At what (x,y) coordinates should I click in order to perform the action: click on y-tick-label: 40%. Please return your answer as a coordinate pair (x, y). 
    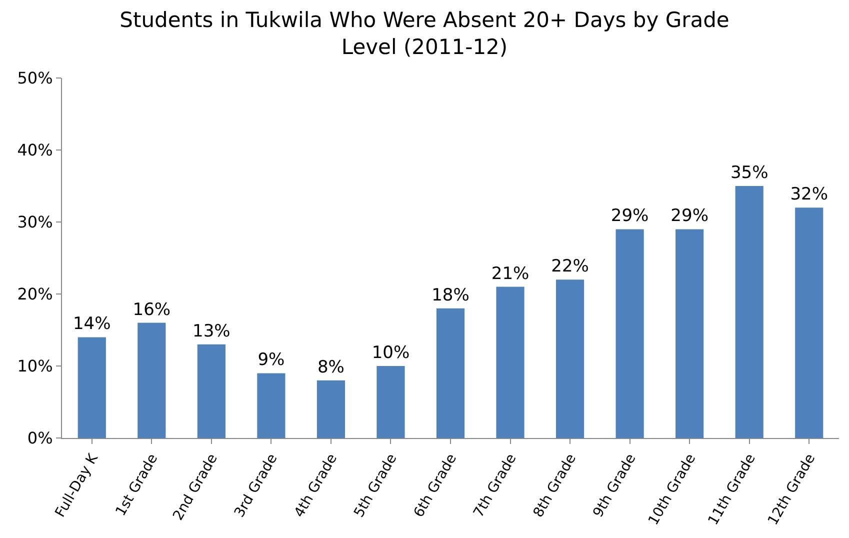
    Looking at the image, I should click on (35, 150).